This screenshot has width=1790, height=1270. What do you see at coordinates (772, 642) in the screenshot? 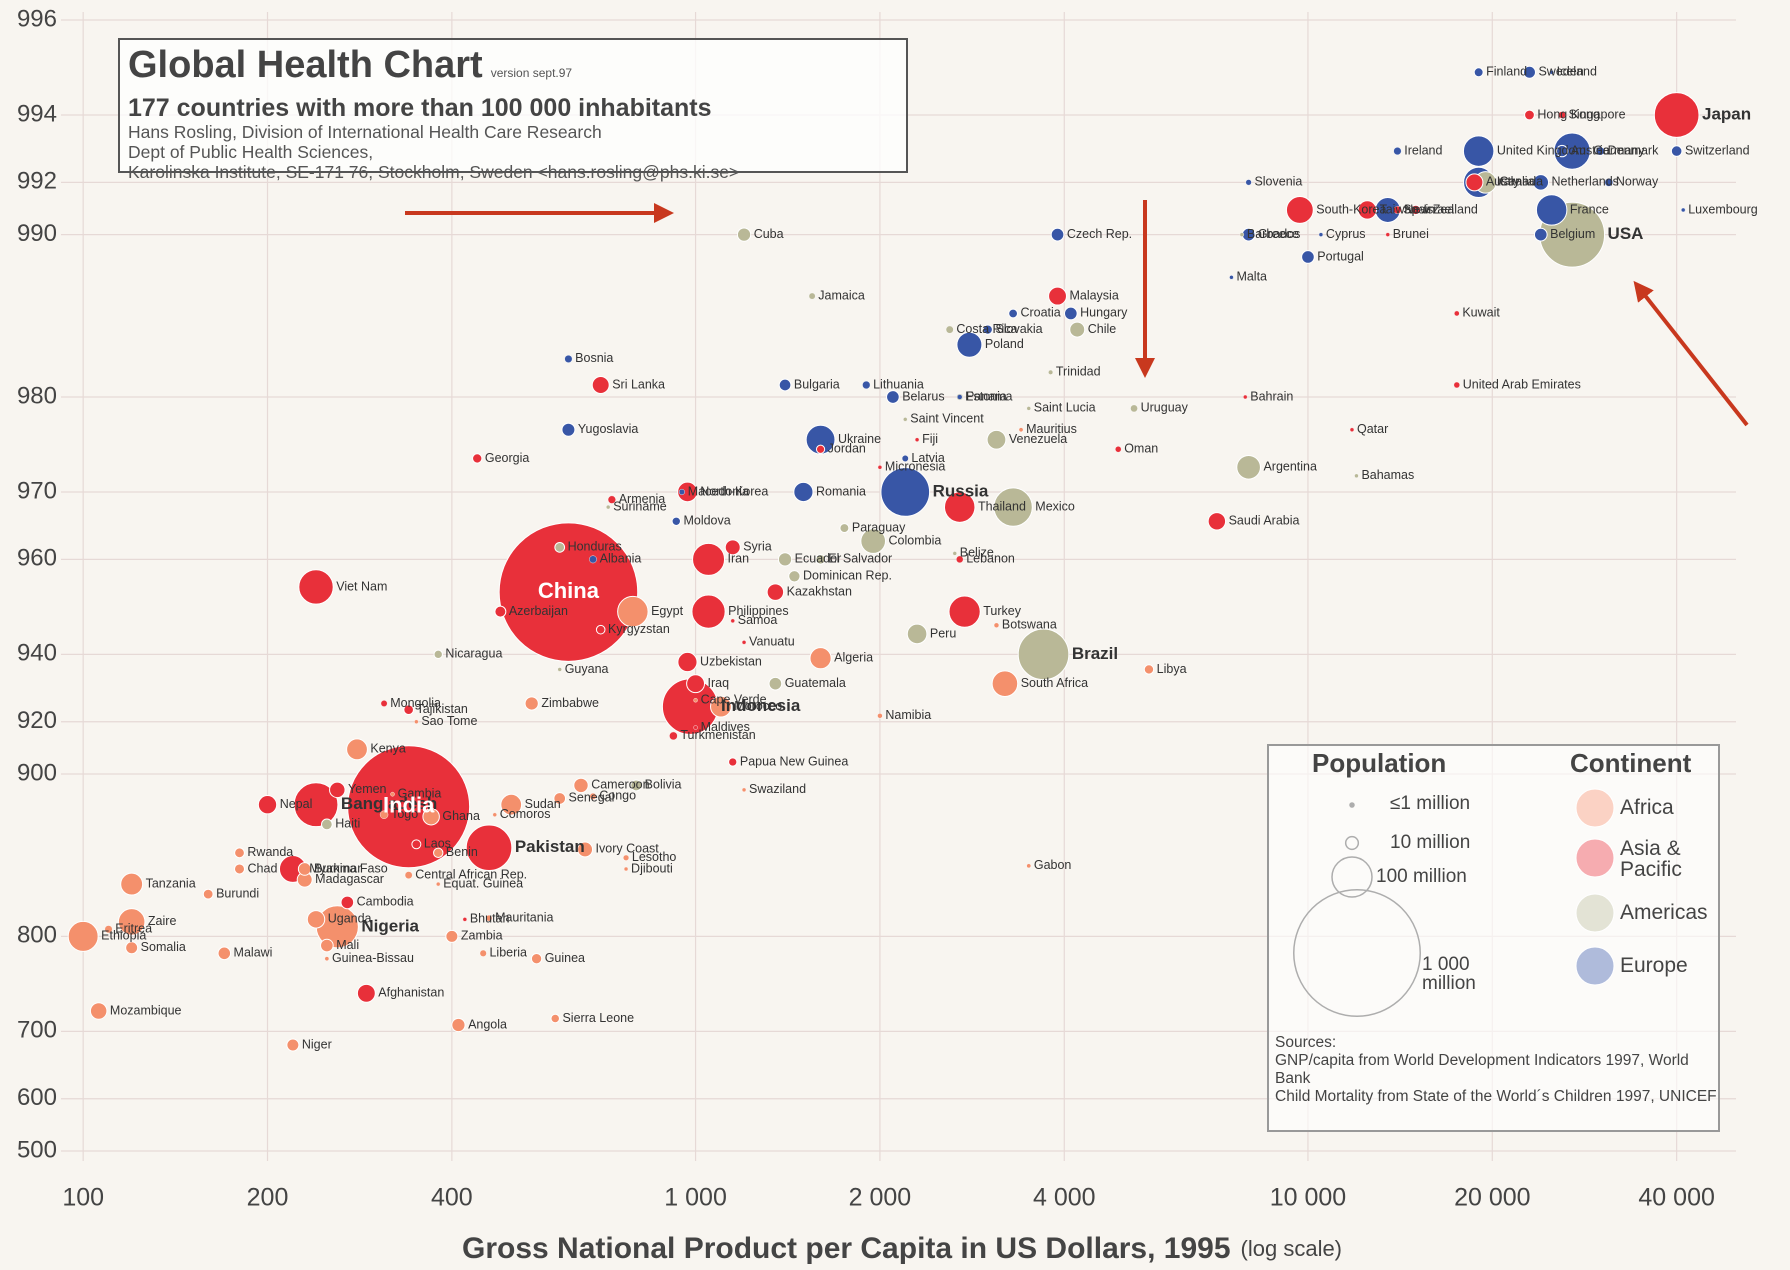
I see `country-label: Vanuatu` at bounding box center [772, 642].